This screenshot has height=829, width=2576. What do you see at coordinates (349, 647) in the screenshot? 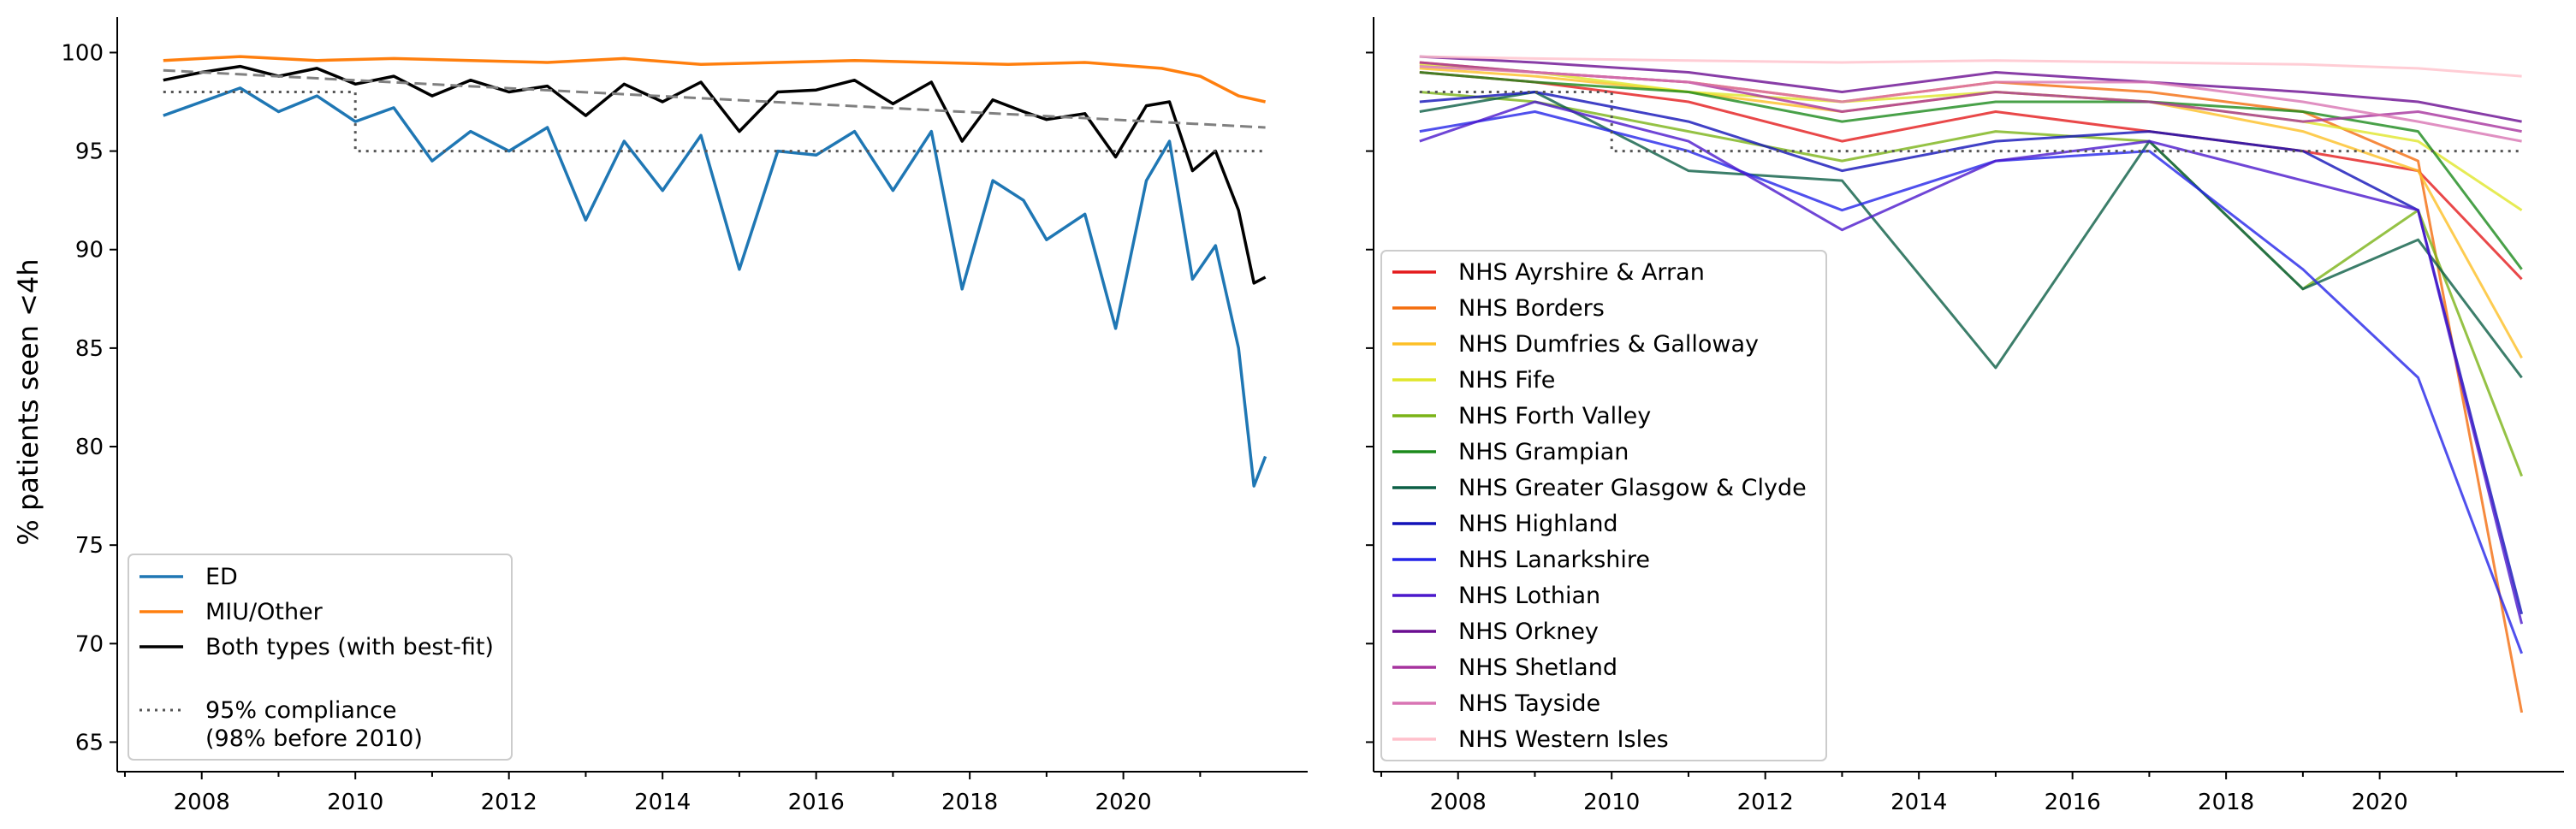
I see `legend-label: Both types (with best-fit)` at bounding box center [349, 647].